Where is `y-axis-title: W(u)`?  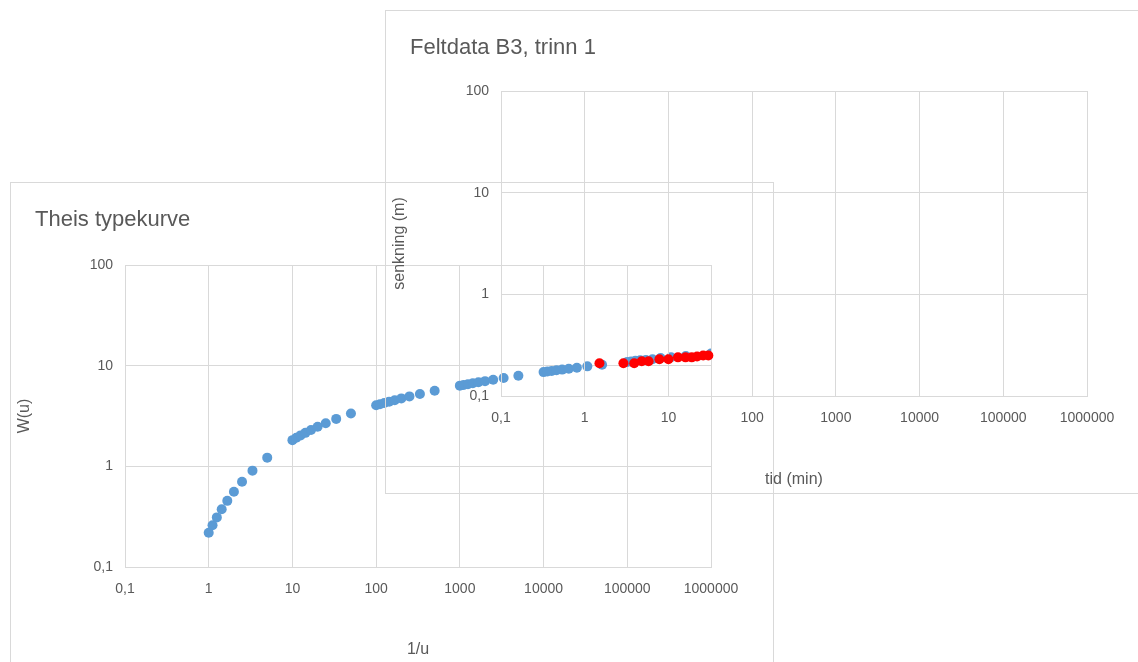
y-axis-title: W(u) is located at coordinates (24, 416).